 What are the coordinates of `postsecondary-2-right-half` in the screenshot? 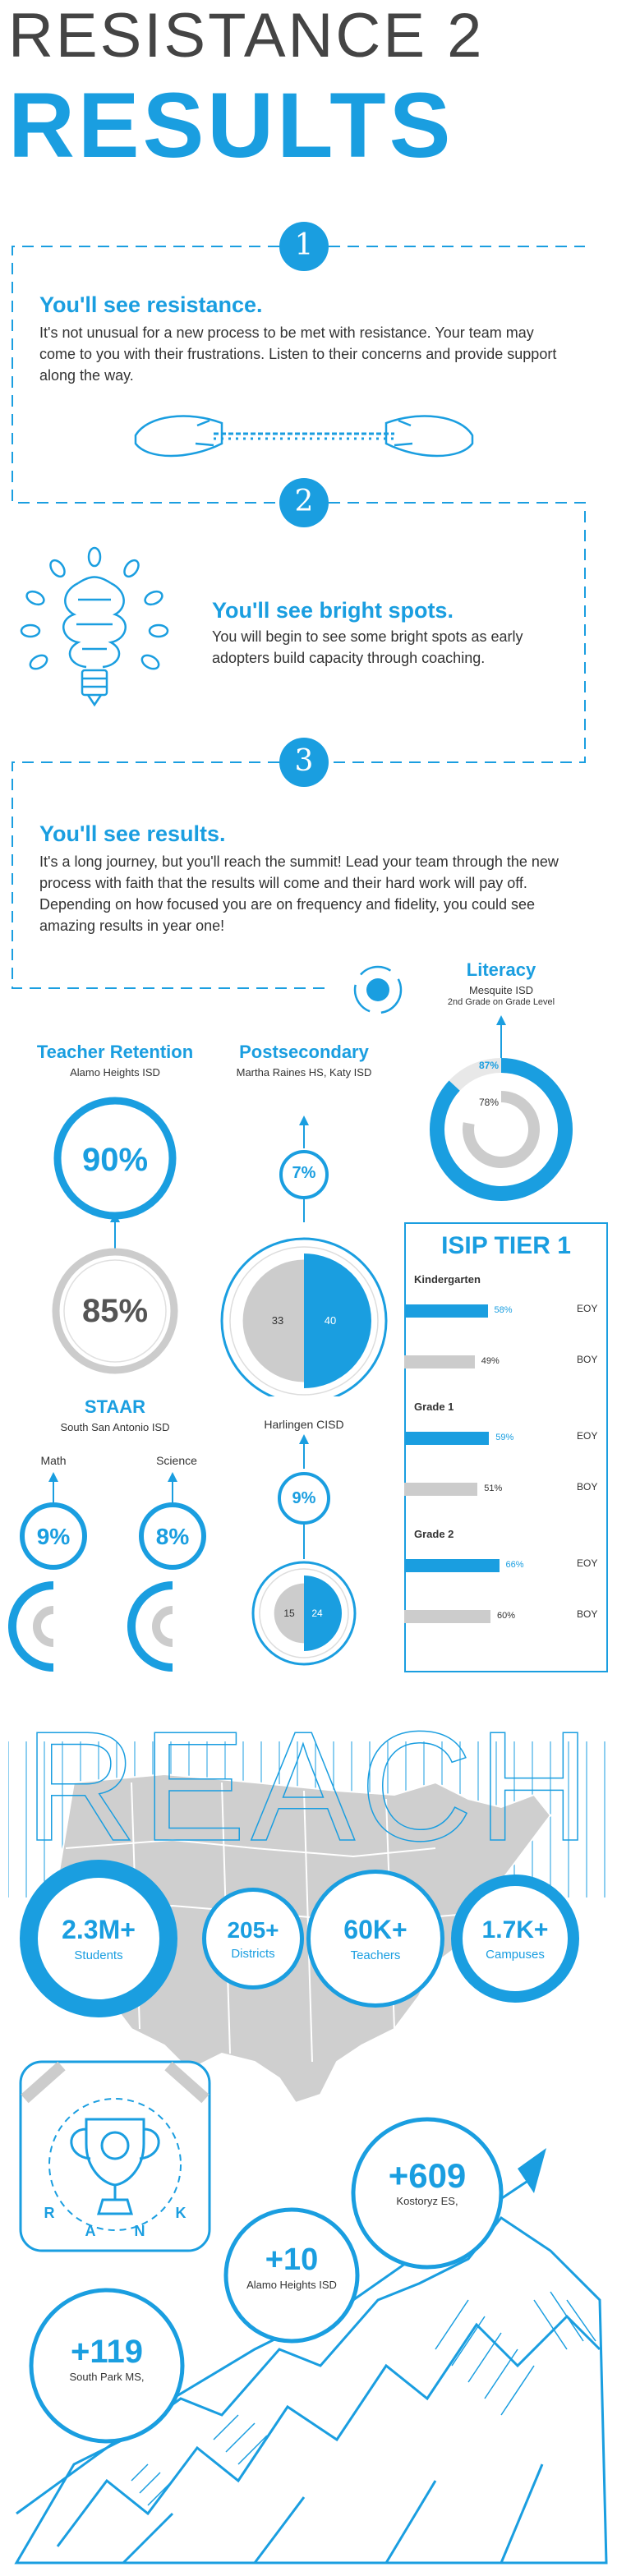 It's located at (323, 1613).